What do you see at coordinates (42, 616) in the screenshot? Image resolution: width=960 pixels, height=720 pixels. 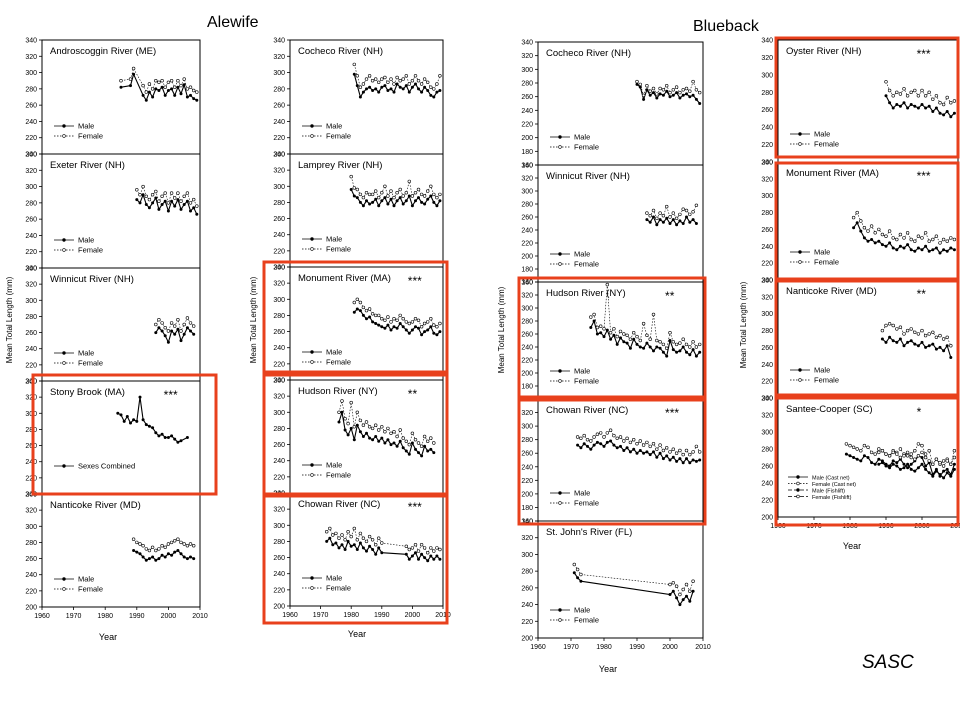 I see `x-tick-label: 1960` at bounding box center [42, 616].